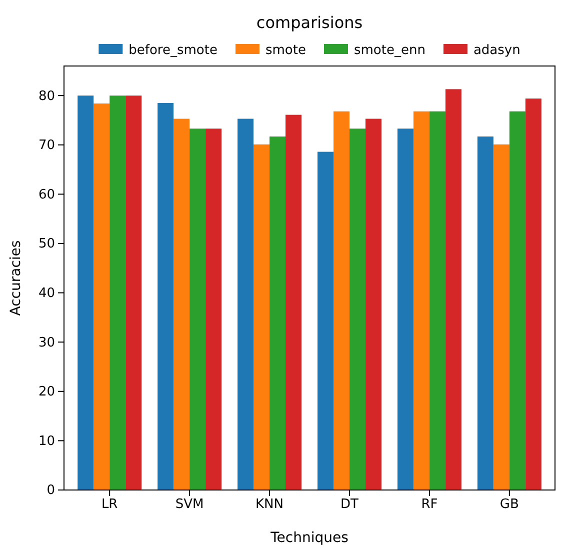 The height and width of the screenshot is (551, 566). I want to click on y-tick-label: 80, so click(46, 96).